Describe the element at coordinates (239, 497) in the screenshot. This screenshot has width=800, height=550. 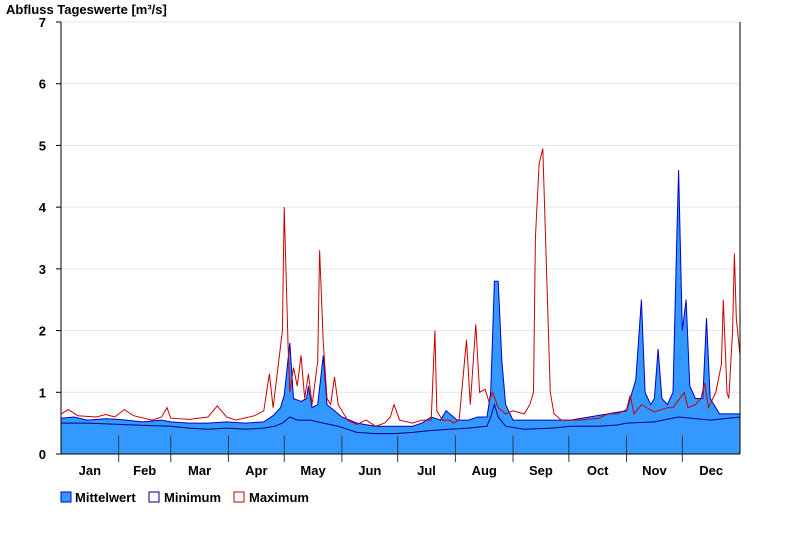
I see `legend-maximum-swatch` at that location.